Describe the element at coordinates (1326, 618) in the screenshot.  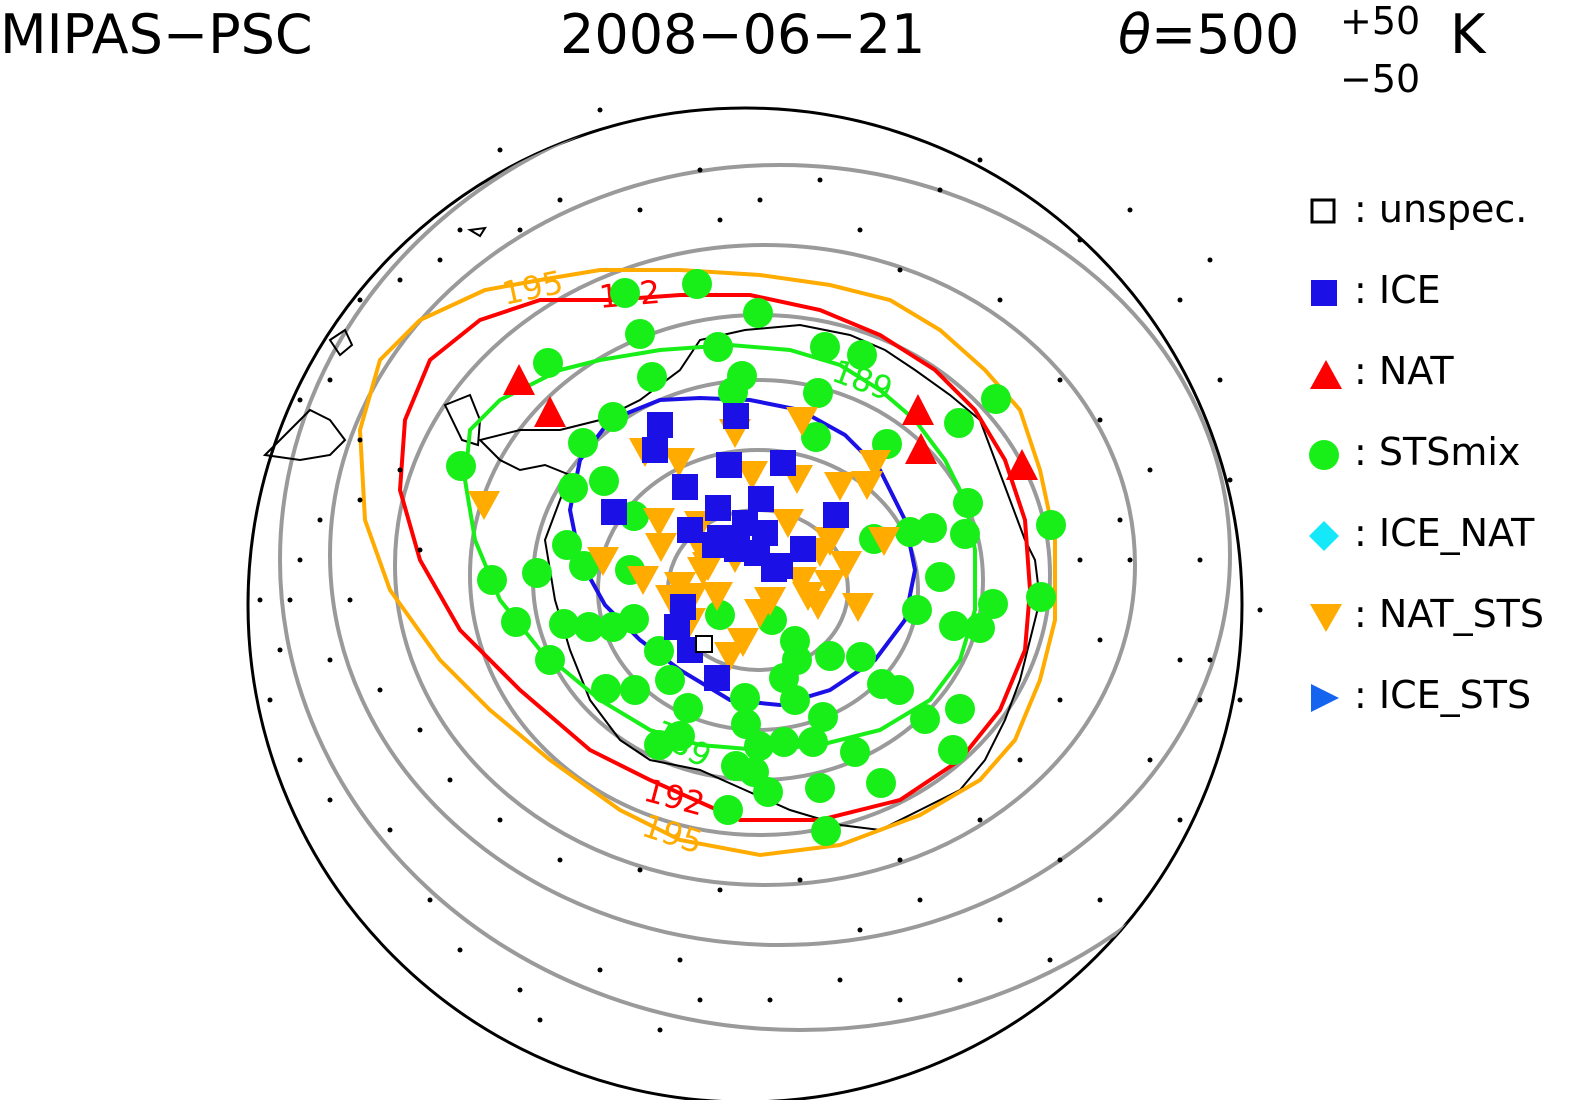
I see `triangle-down-icon` at that location.